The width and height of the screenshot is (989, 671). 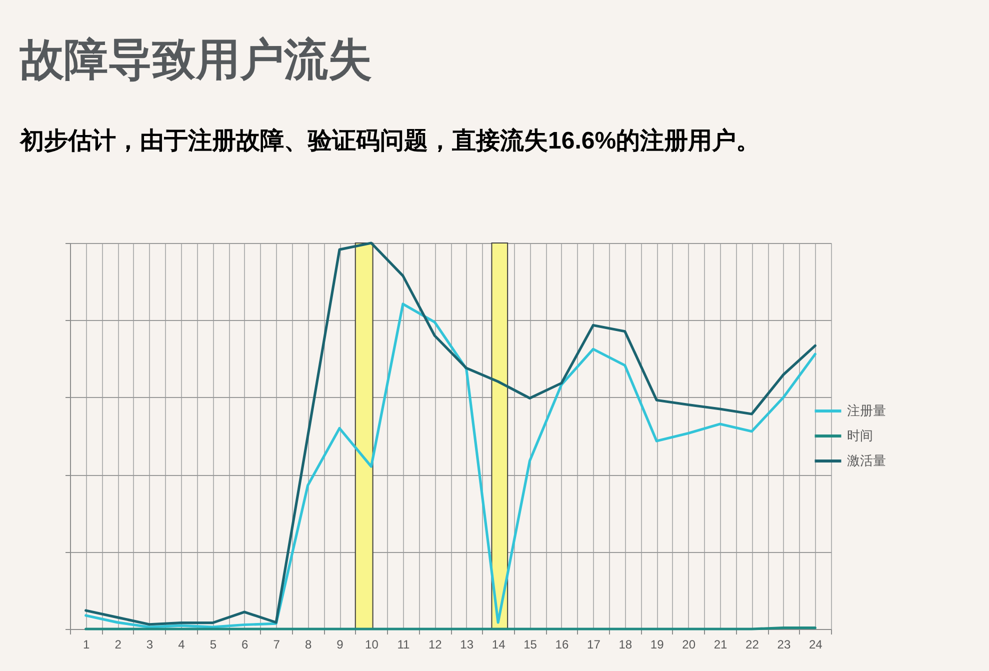 I want to click on x-tick-label: 21, so click(x=721, y=645).